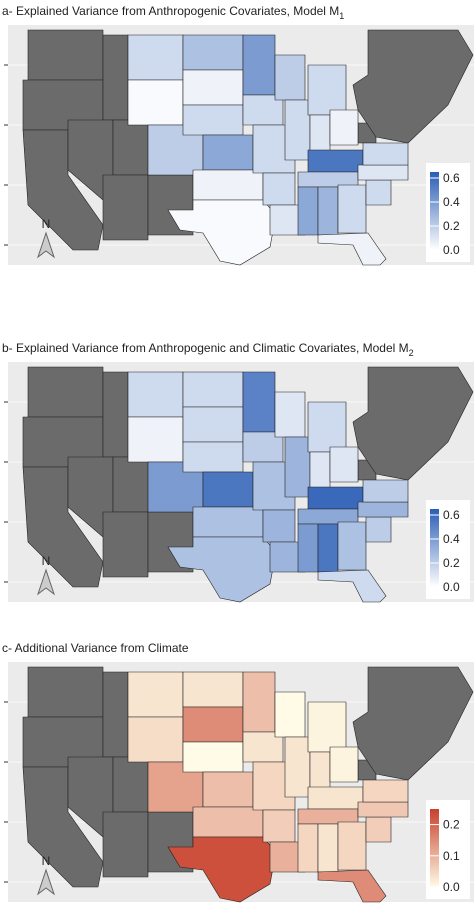  I want to click on colorbar-label: 0.6, so click(451, 515).